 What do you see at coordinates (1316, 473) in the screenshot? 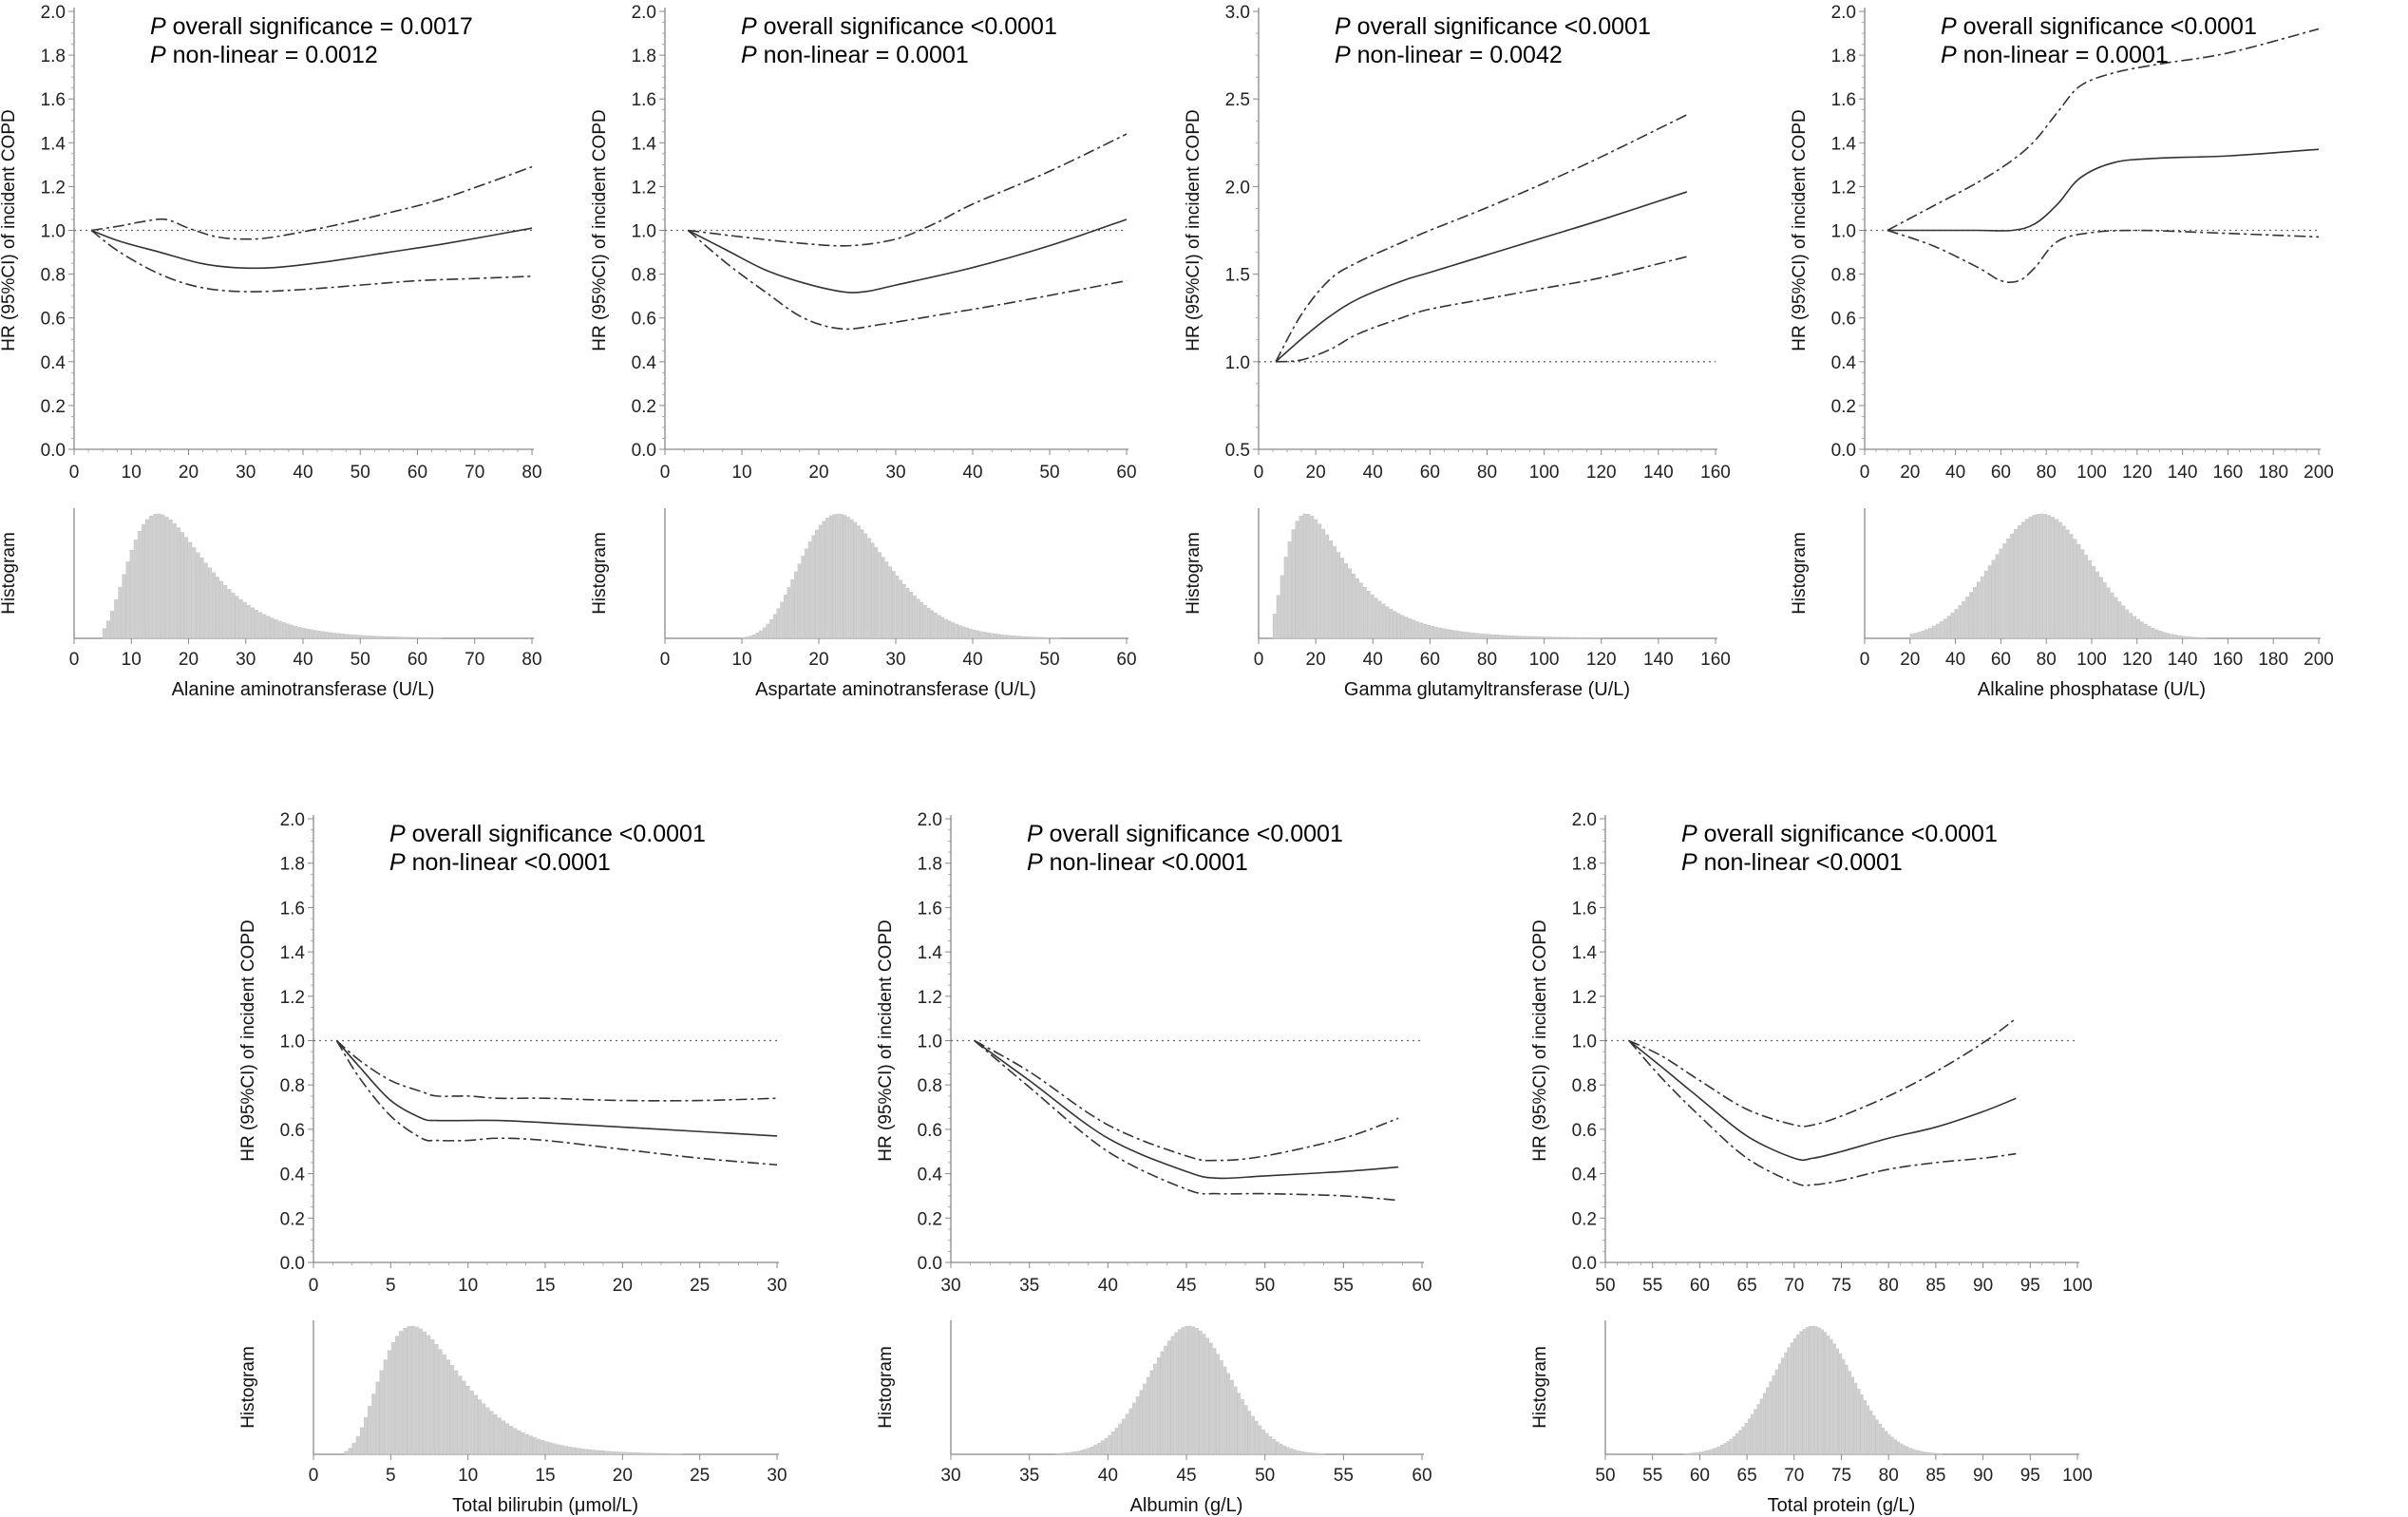
I see `x-tick-label: 20` at bounding box center [1316, 473].